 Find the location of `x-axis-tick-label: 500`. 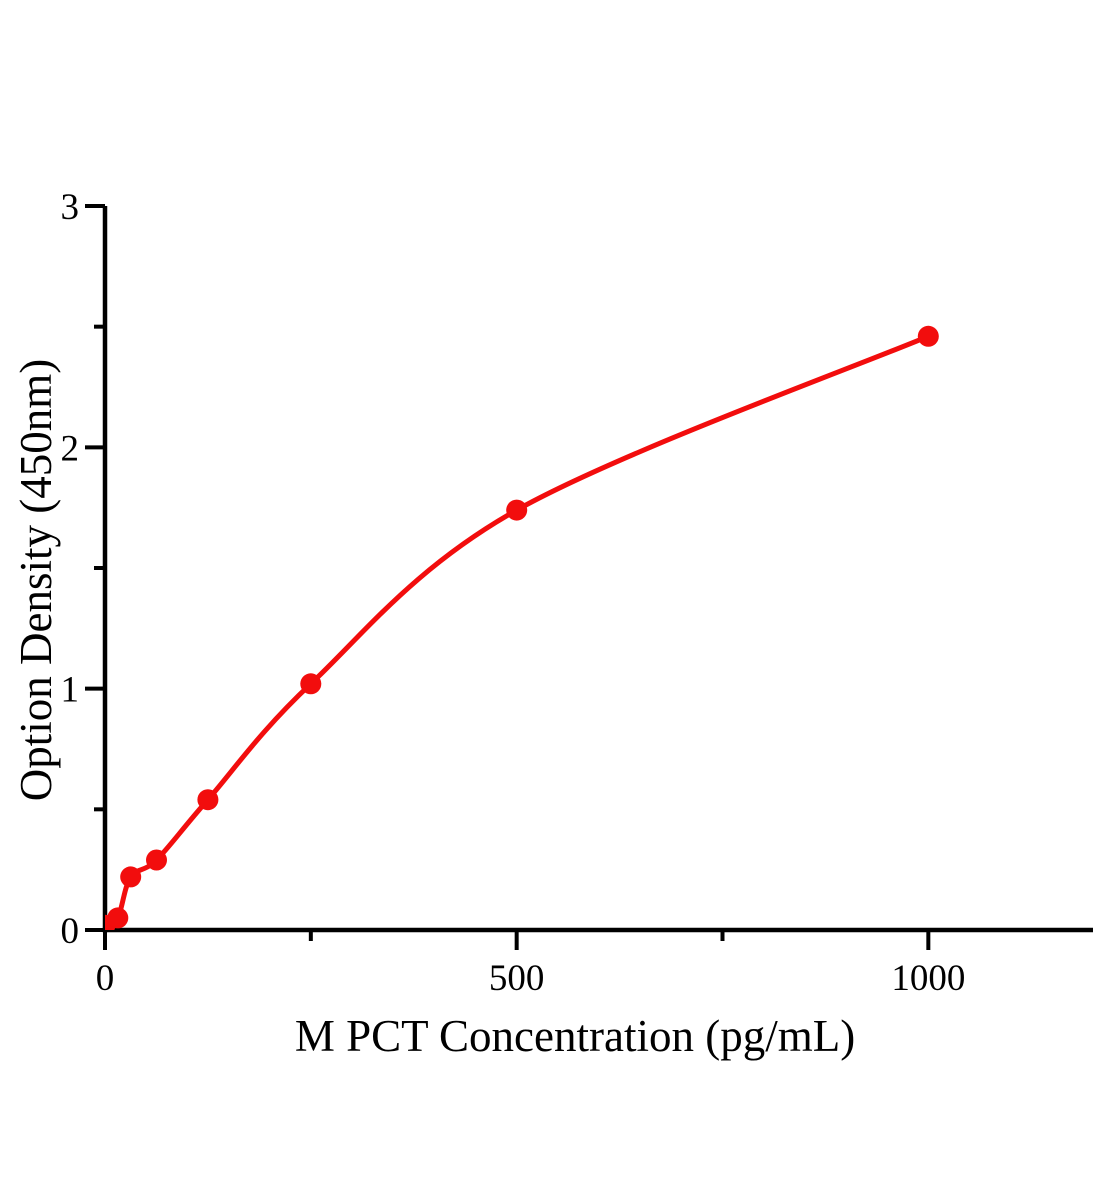

x-axis-tick-label: 500 is located at coordinates (517, 978).